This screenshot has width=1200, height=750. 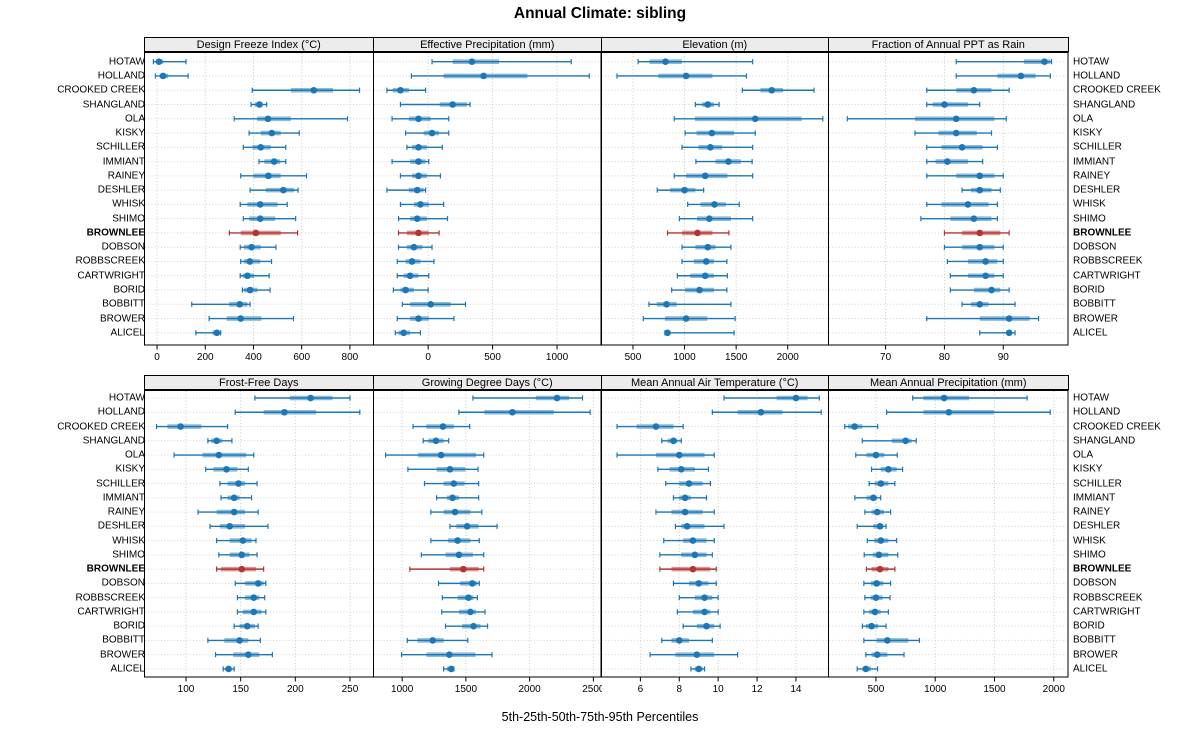 I want to click on percentile-row-crooked-creek, so click(x=305, y=90).